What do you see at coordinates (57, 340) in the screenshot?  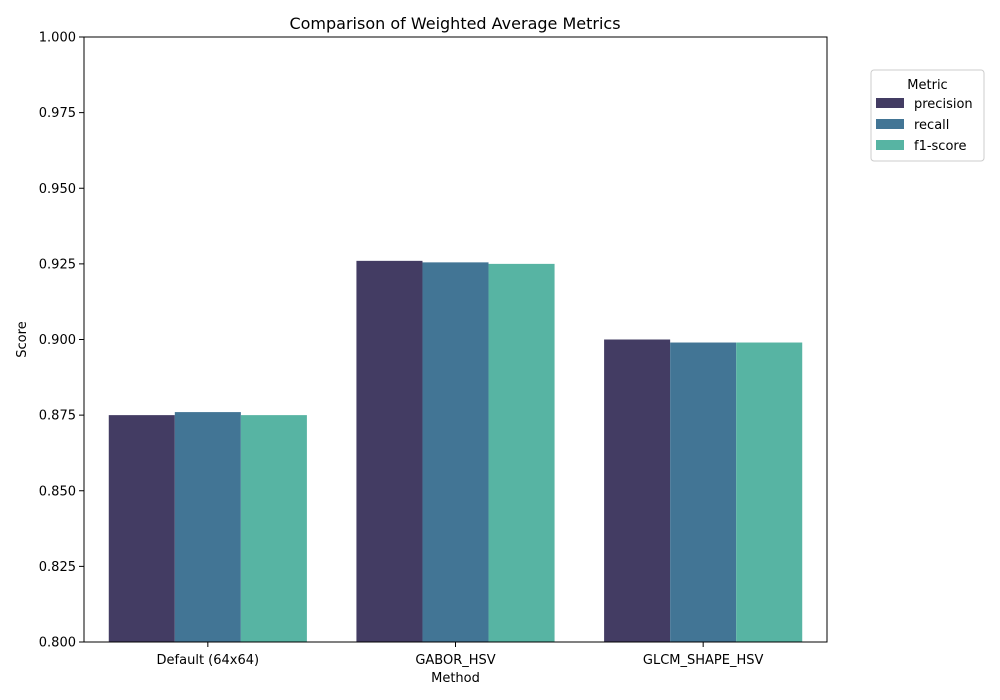 I see `y-tick-label-4: 0.900` at bounding box center [57, 340].